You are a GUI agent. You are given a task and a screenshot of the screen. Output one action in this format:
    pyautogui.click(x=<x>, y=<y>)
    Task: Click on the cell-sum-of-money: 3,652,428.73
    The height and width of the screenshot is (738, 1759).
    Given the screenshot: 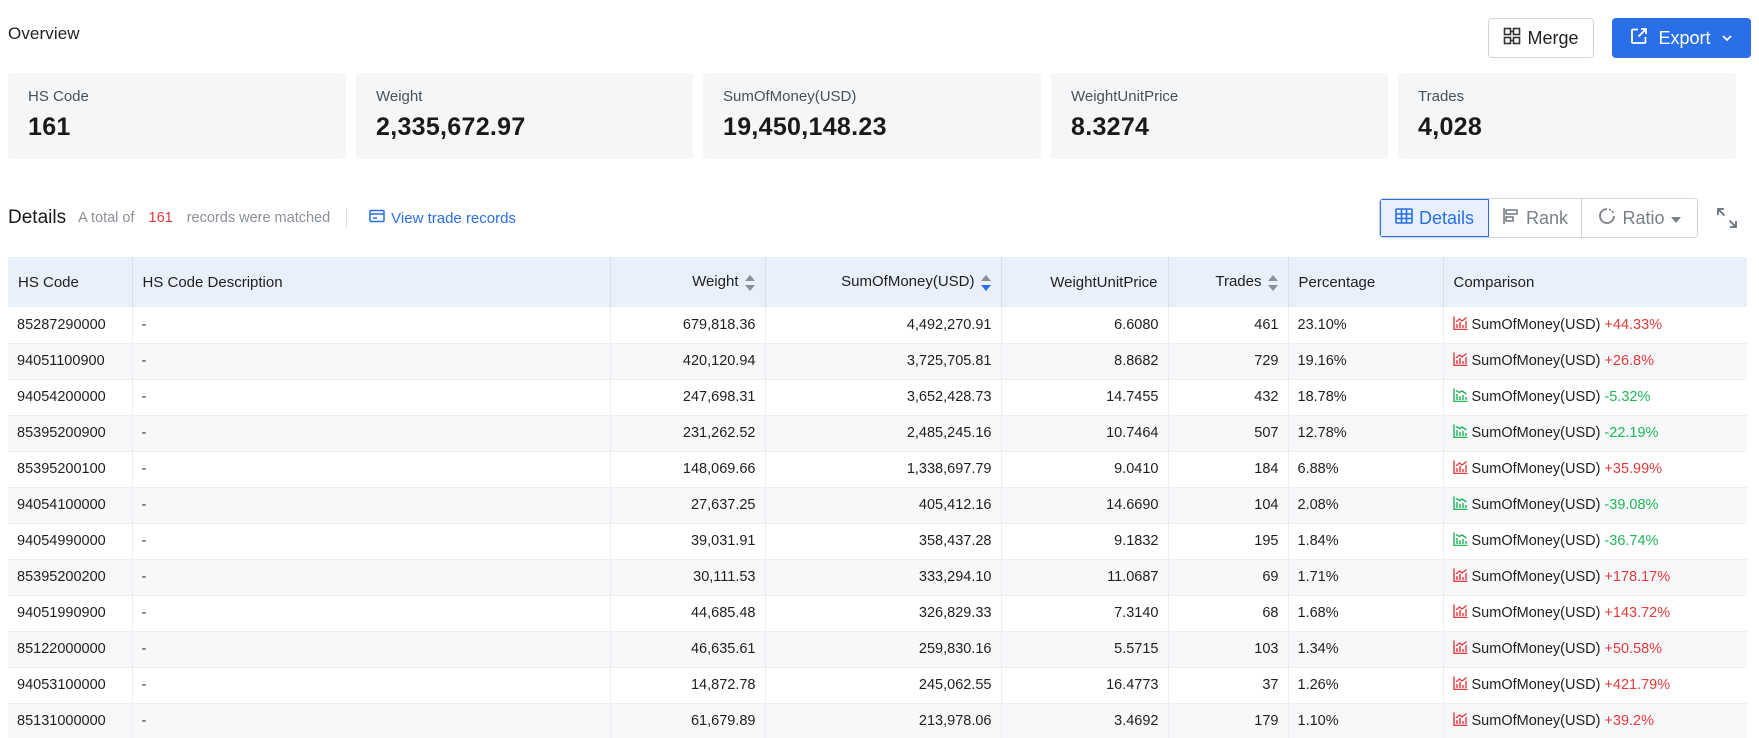 What is the action you would take?
    pyautogui.click(x=883, y=397)
    